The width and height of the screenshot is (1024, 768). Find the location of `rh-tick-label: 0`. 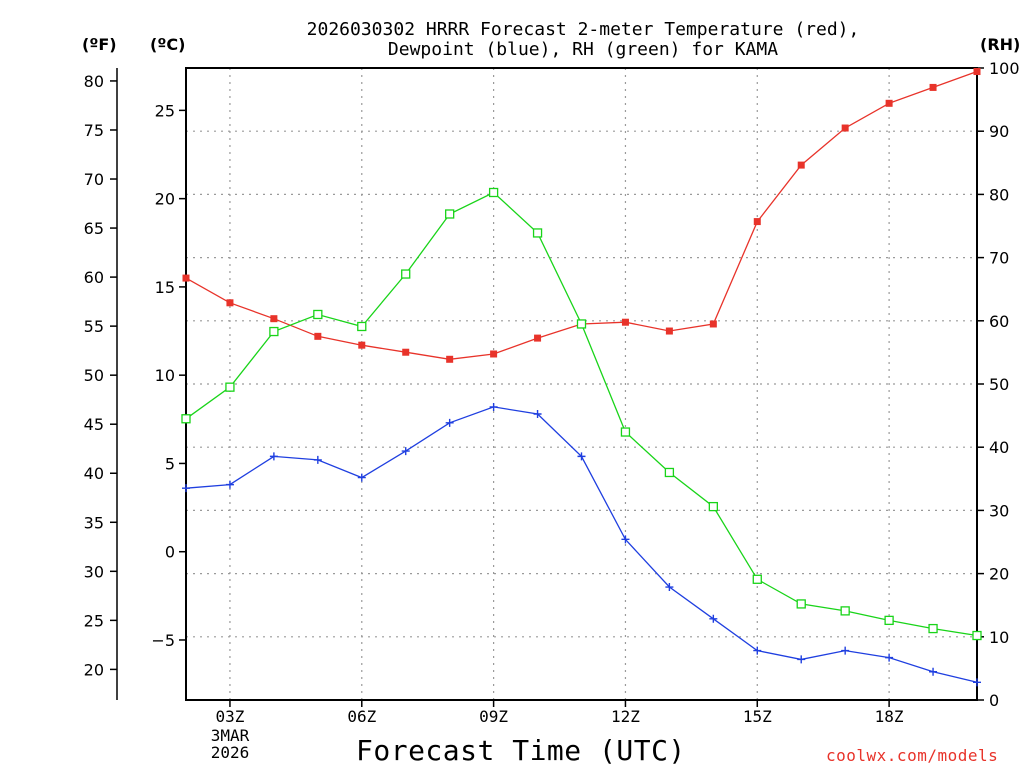

rh-tick-label: 0 is located at coordinates (994, 700).